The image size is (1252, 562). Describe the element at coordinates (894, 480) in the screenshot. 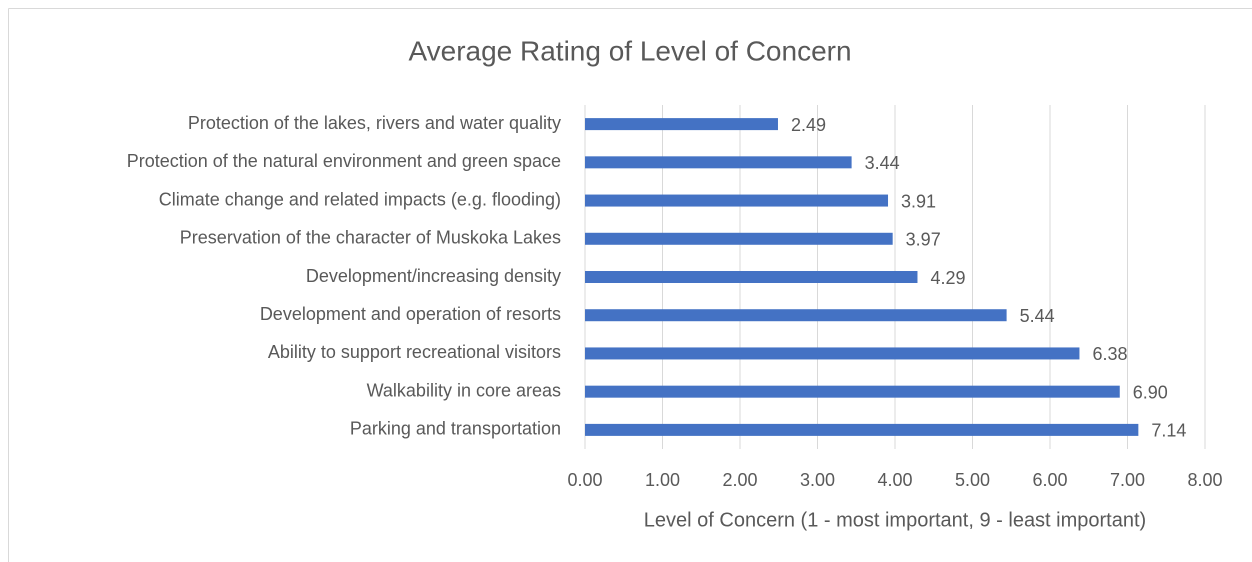

I see `x-tick-label: 4.00` at that location.